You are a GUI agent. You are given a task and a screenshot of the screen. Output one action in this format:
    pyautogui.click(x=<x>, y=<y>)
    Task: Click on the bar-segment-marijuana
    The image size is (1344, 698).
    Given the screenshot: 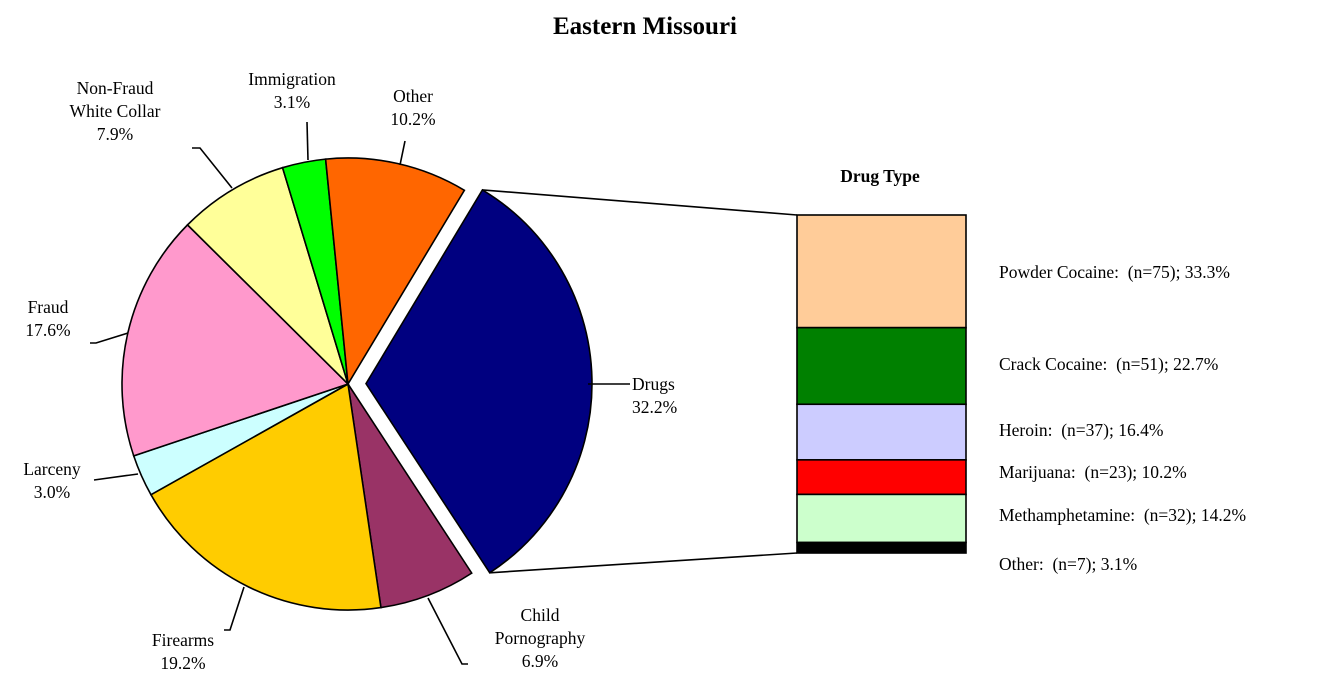 What is the action you would take?
    pyautogui.click(x=881, y=477)
    